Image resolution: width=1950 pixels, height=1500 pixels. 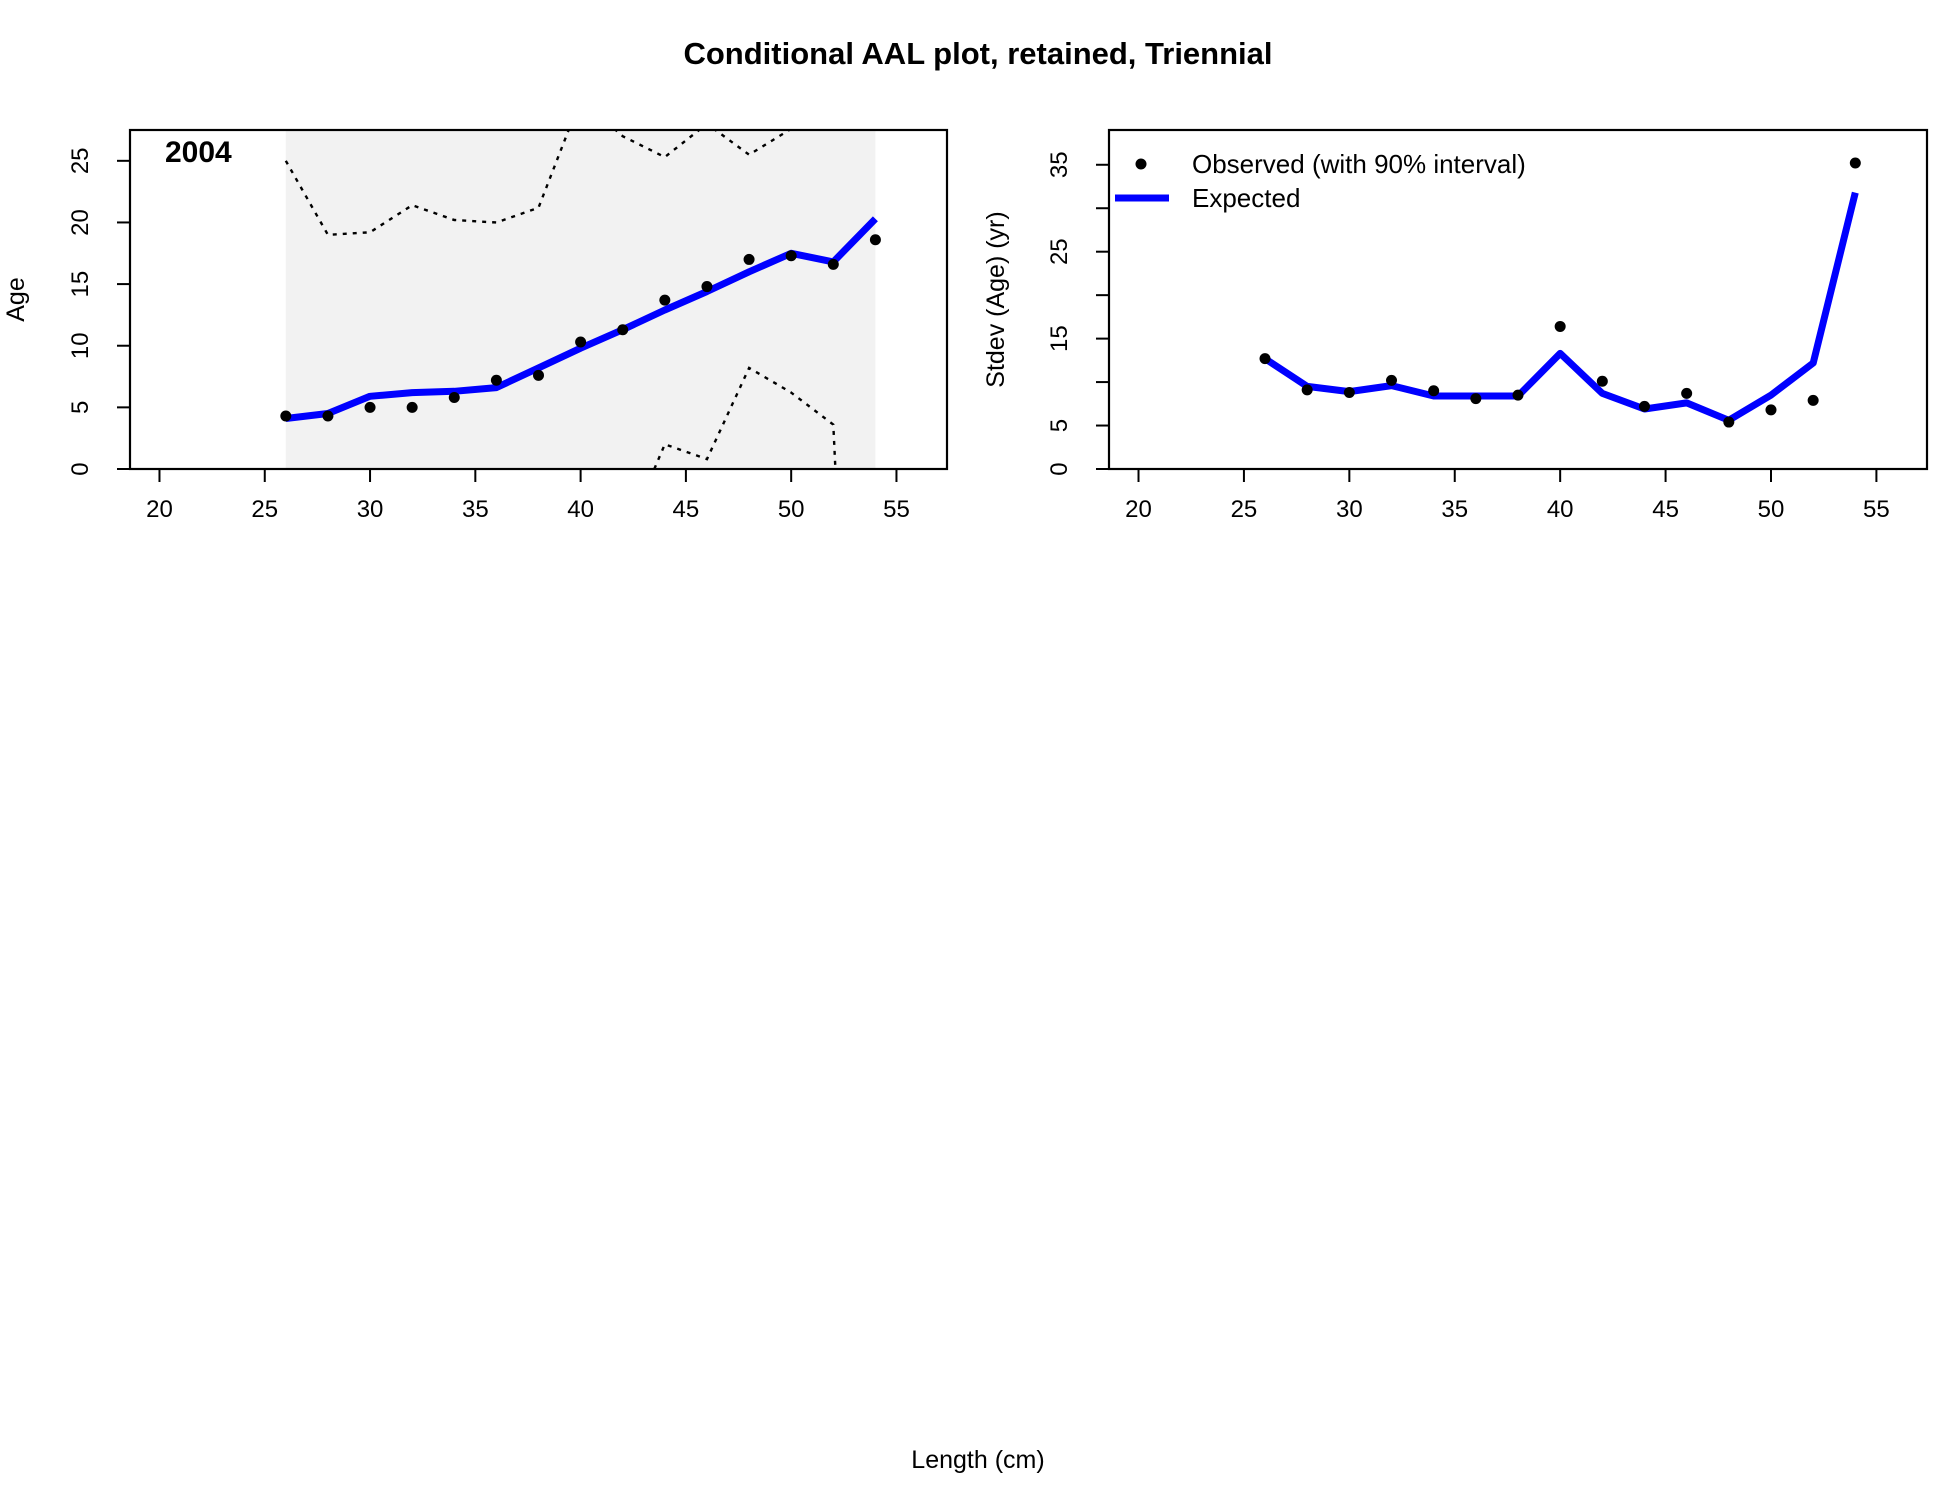 I want to click on y-tick-label: 10, so click(x=80, y=345).